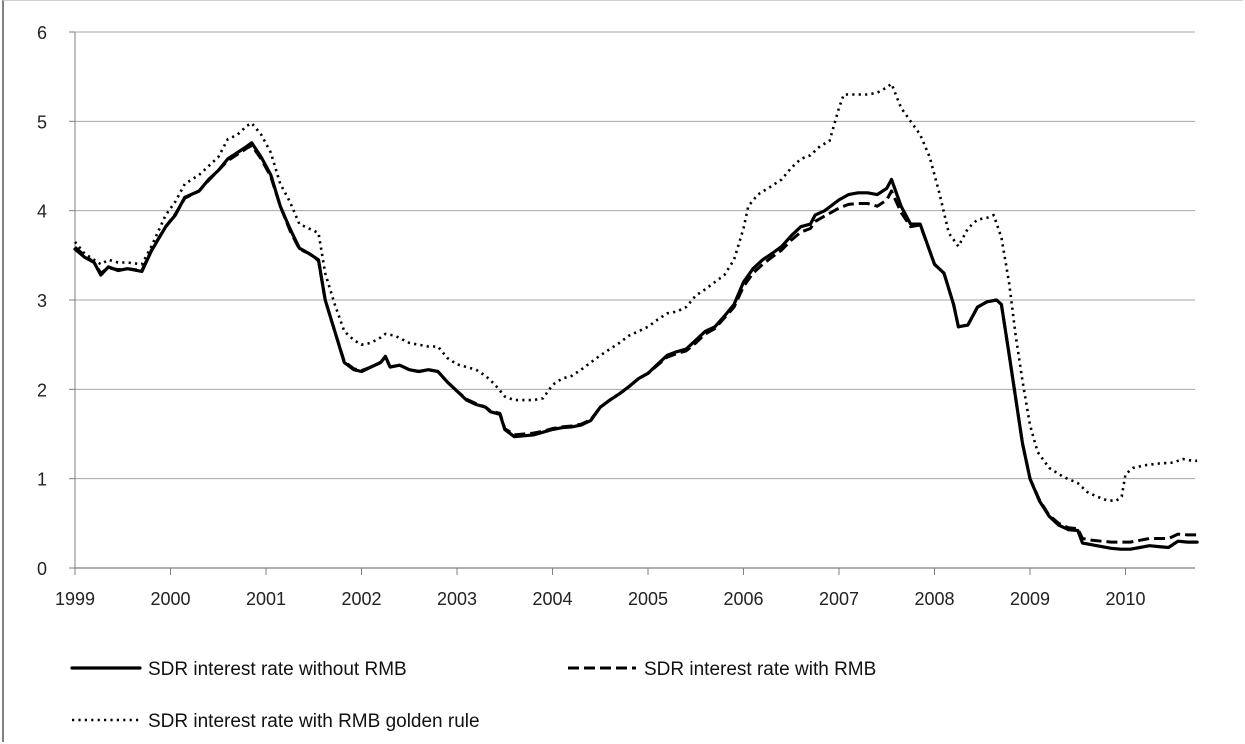 Image resolution: width=1245 pixels, height=744 pixels. Describe the element at coordinates (361, 599) in the screenshot. I see `x-tick-label: 2002` at that location.